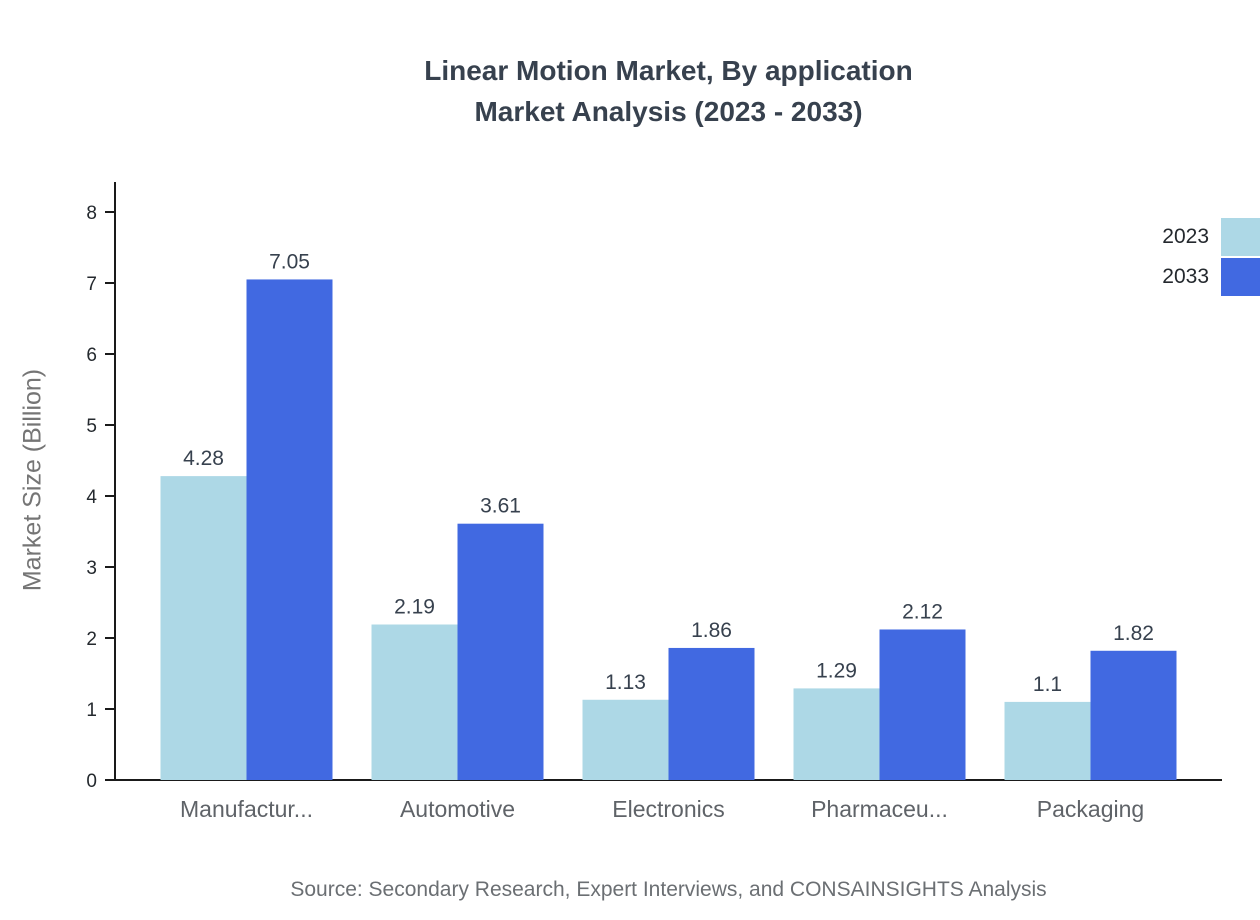 Image resolution: width=1260 pixels, height=920 pixels. What do you see at coordinates (625, 682) in the screenshot?
I see `bar-value-label: 1.13` at bounding box center [625, 682].